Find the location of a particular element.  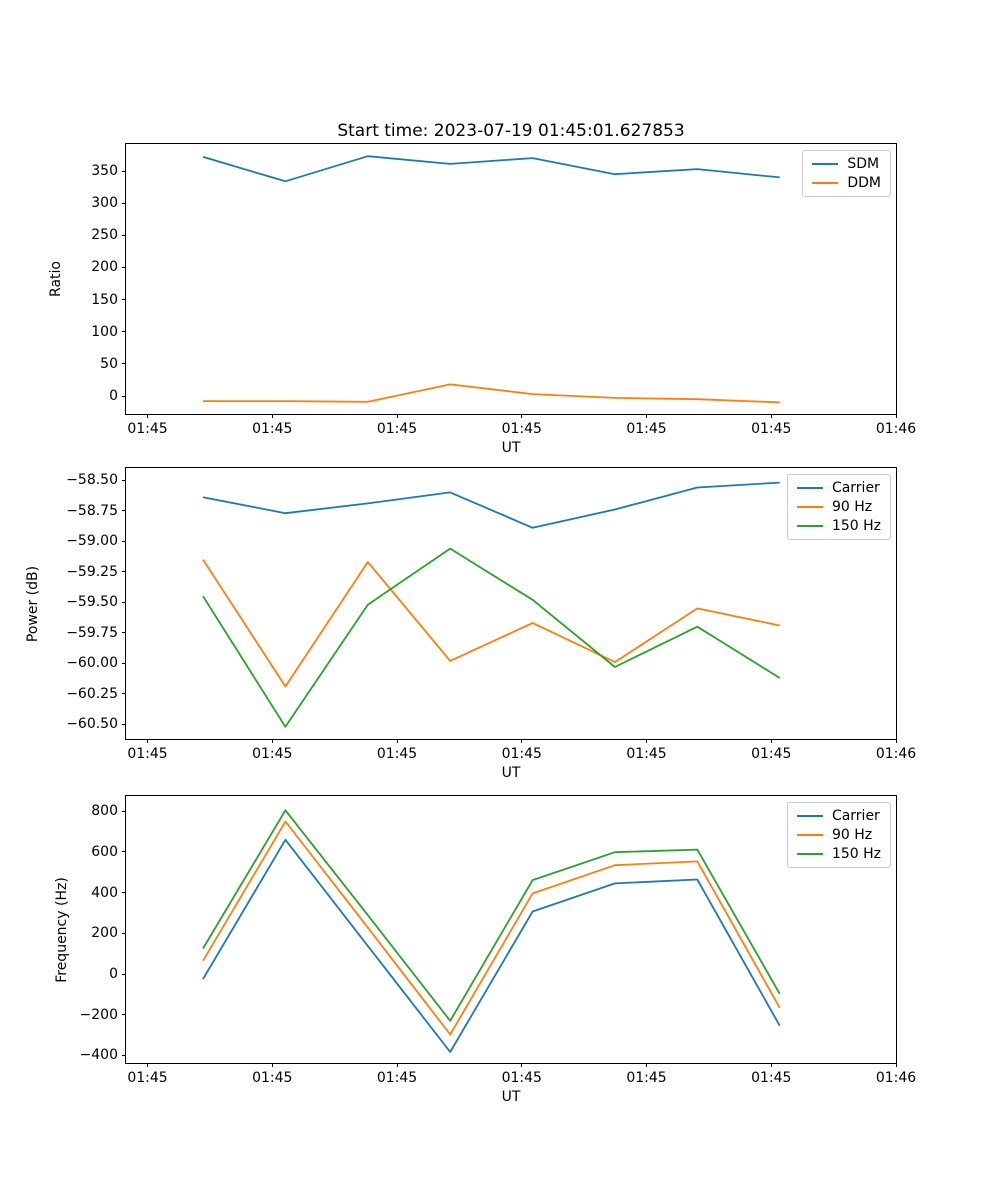

y-tick-label: −59.50 is located at coordinates (92, 602).